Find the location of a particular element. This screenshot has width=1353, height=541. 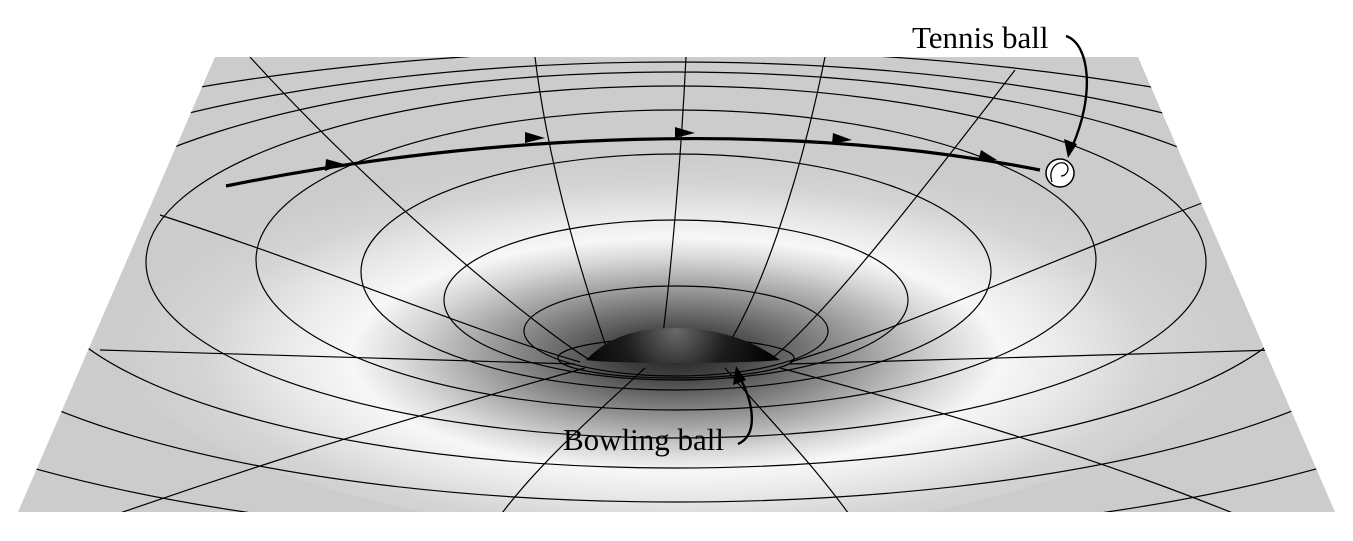

tennis-ball-label: Tennis ball is located at coordinates (980, 37).